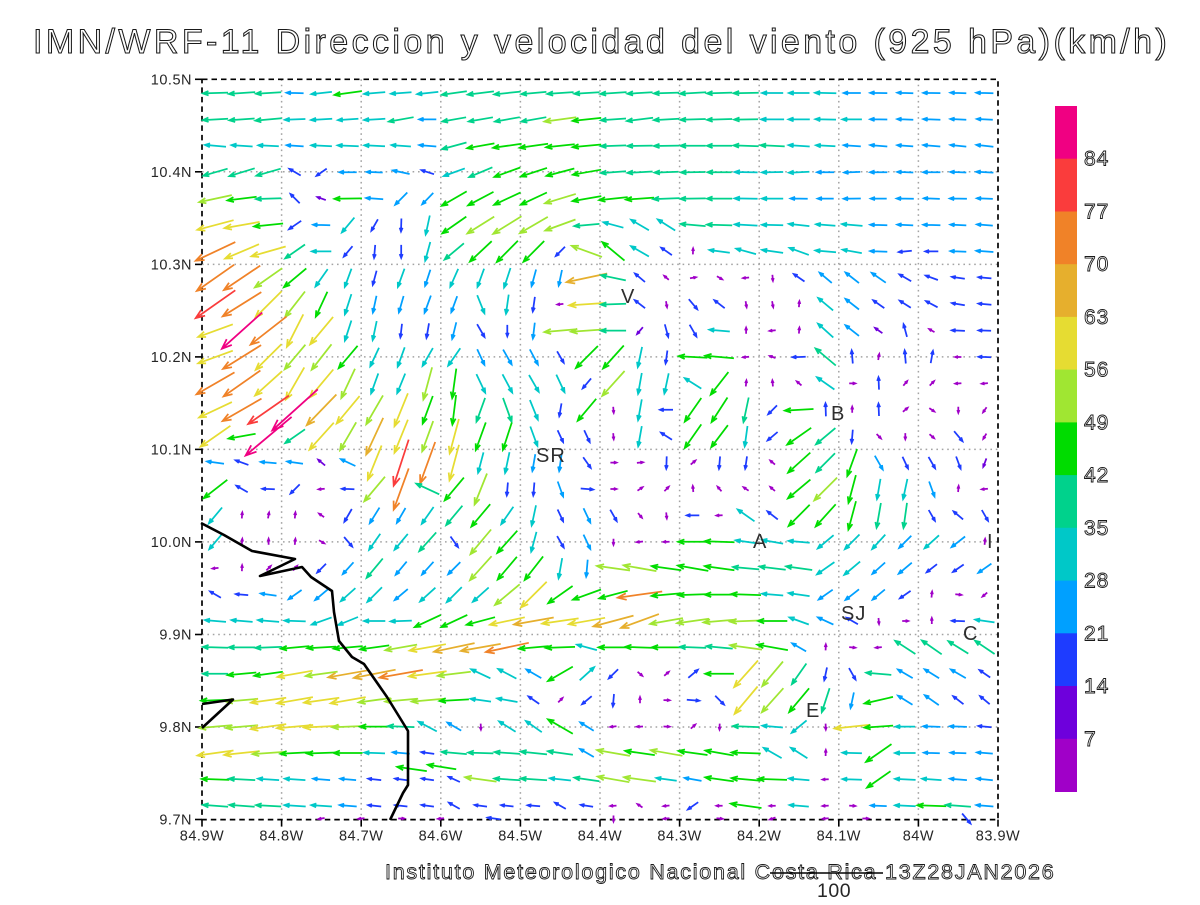 This screenshot has width=1200, height=905. What do you see at coordinates (990, 542) in the screenshot?
I see `svg-text: I` at bounding box center [990, 542].